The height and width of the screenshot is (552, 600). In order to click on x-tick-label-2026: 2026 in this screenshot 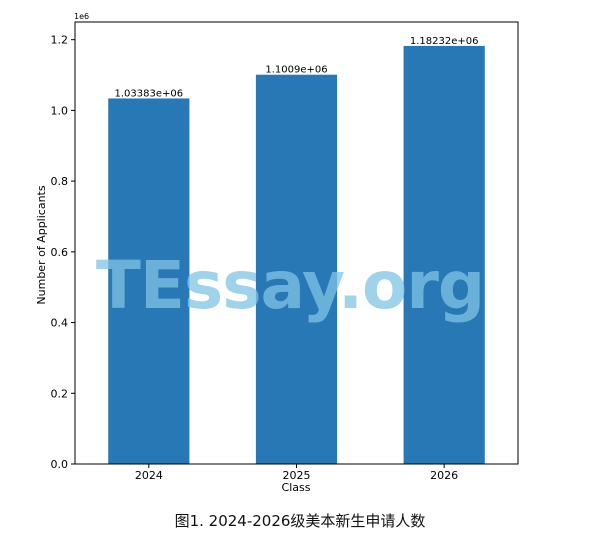, I will do `click(444, 475)`.